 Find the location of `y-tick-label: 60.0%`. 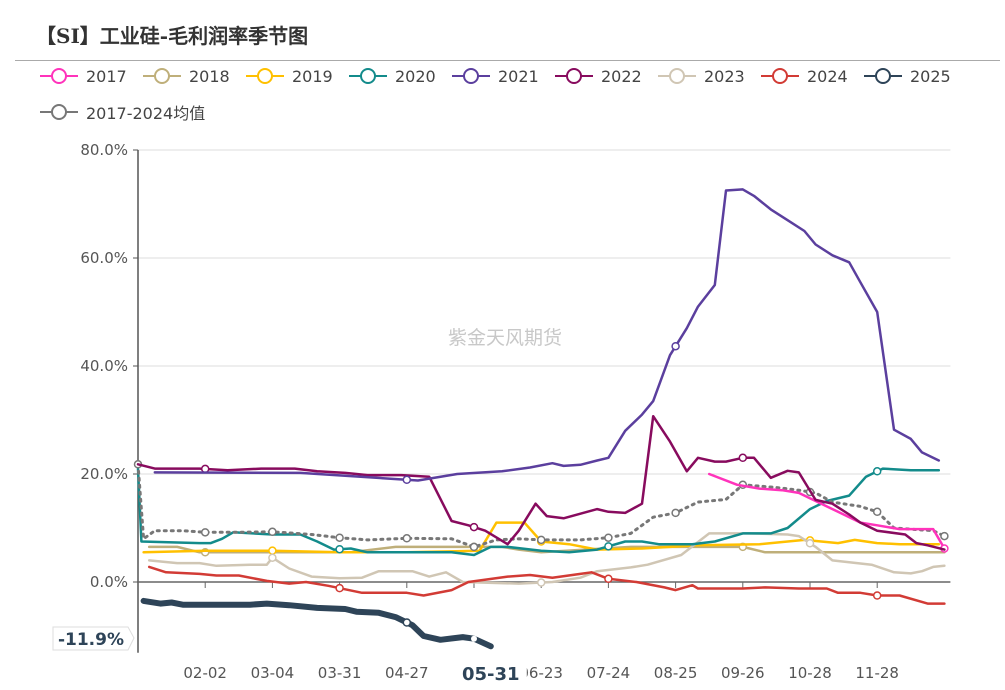

y-tick-label: 60.0% is located at coordinates (104, 258).